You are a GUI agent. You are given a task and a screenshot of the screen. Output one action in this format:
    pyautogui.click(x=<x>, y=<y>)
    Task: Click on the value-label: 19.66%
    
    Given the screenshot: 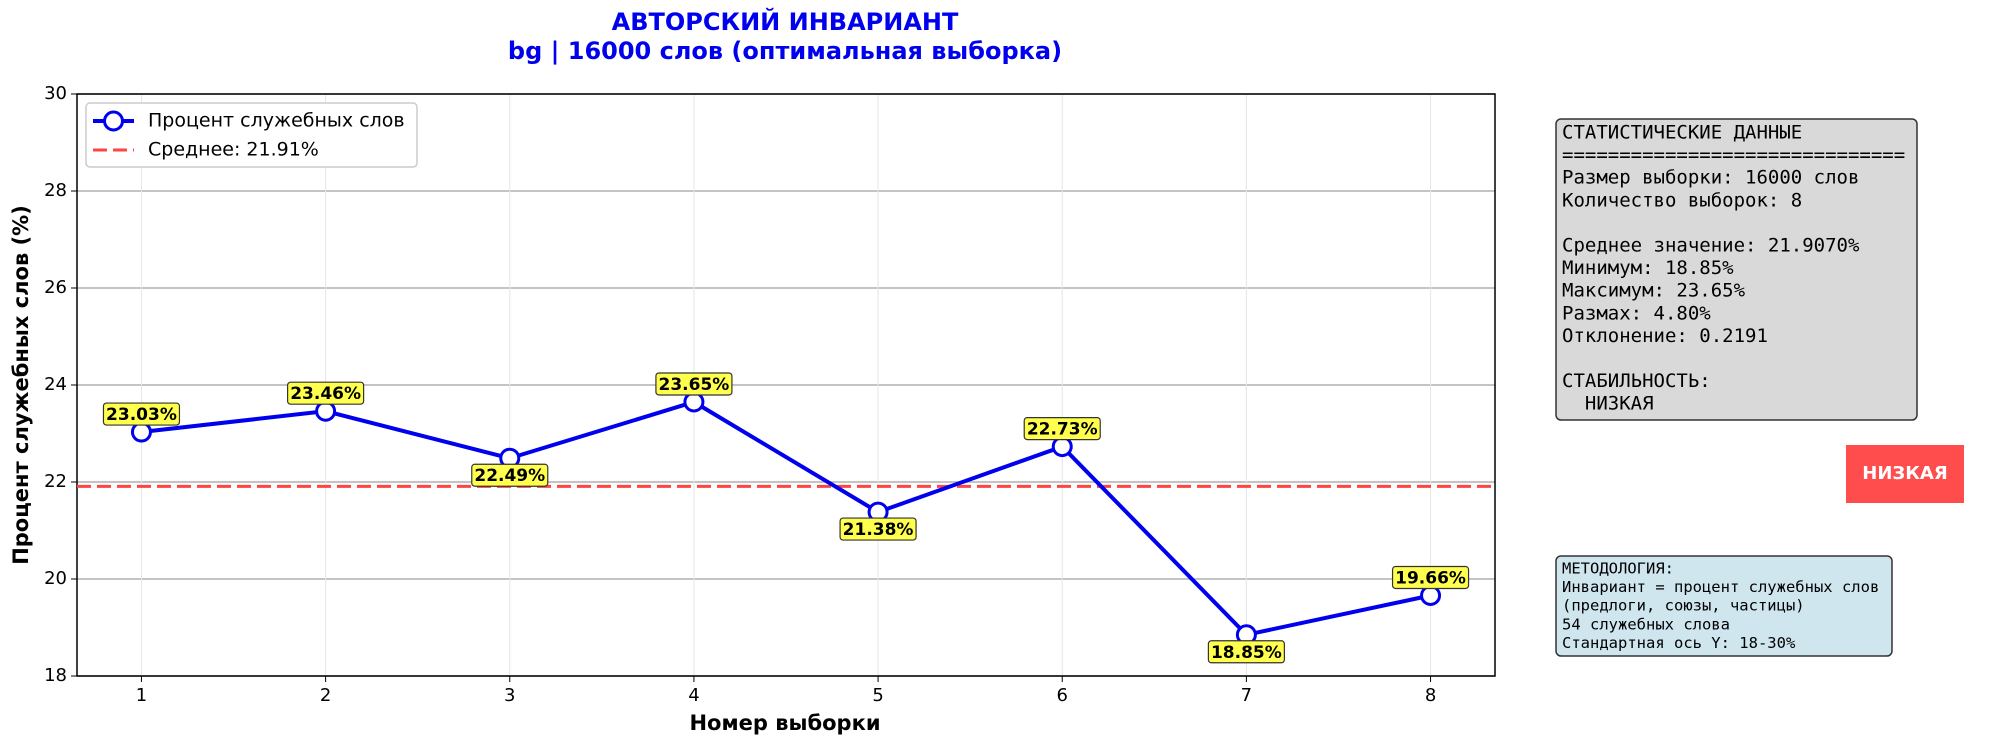 What is the action you would take?
    pyautogui.click(x=1430, y=578)
    